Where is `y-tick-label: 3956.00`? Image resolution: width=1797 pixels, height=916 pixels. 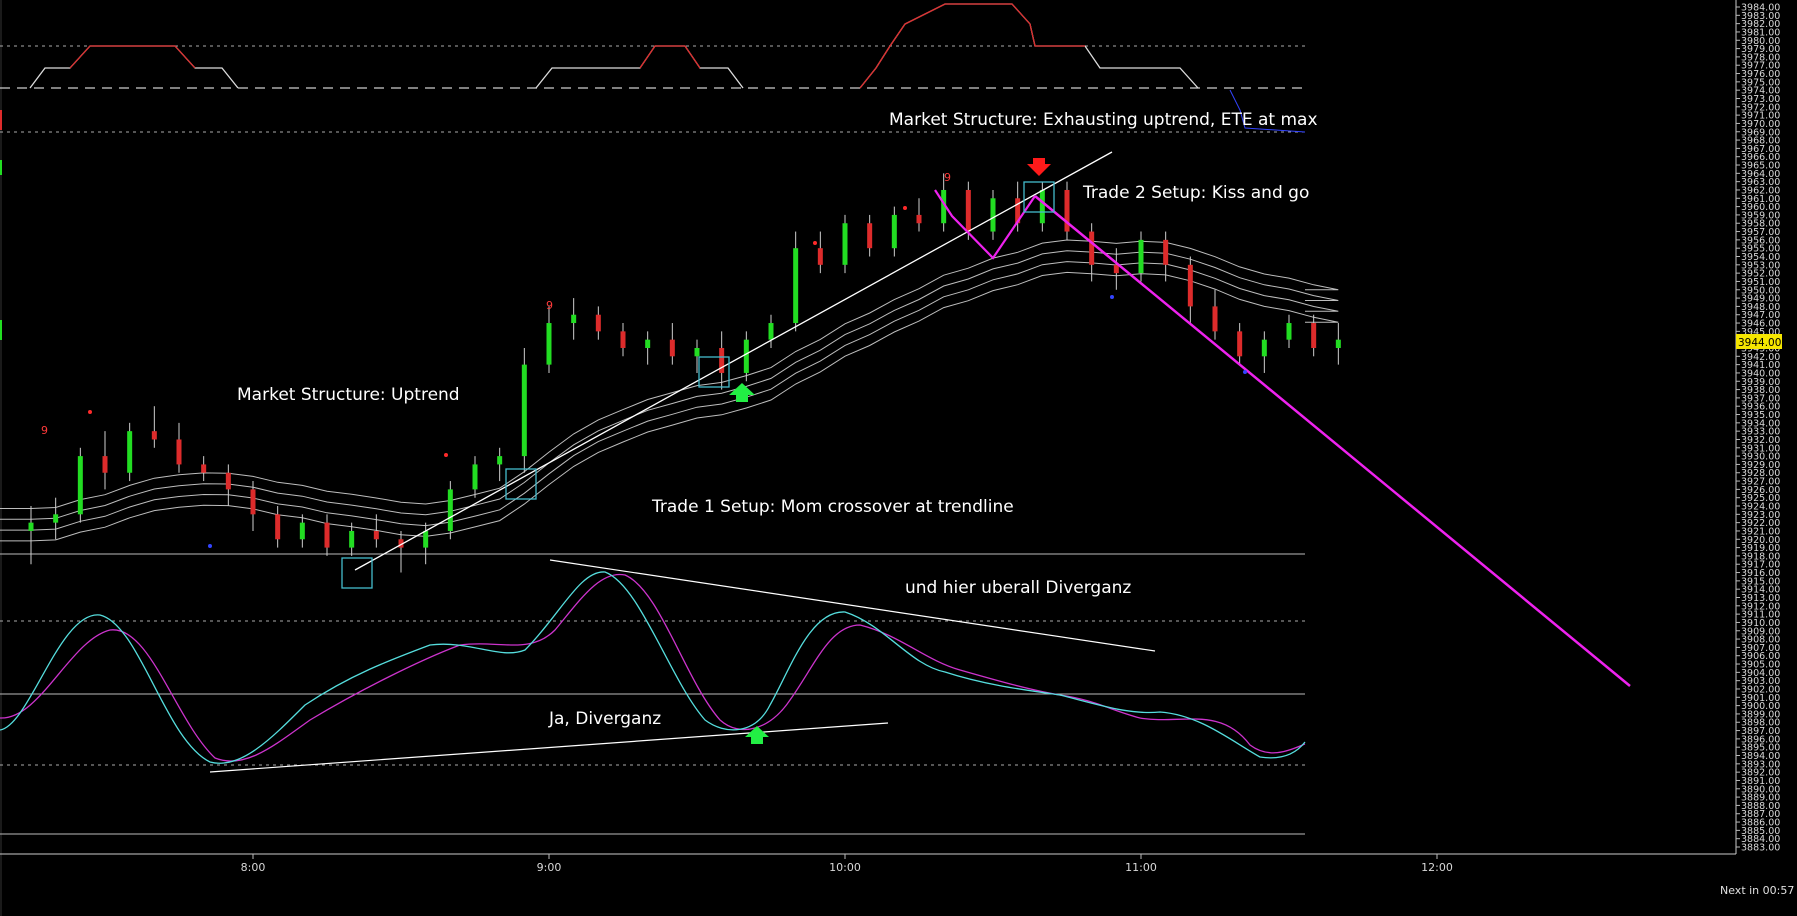 y-tick-label: 3956.00 is located at coordinates (1760, 240).